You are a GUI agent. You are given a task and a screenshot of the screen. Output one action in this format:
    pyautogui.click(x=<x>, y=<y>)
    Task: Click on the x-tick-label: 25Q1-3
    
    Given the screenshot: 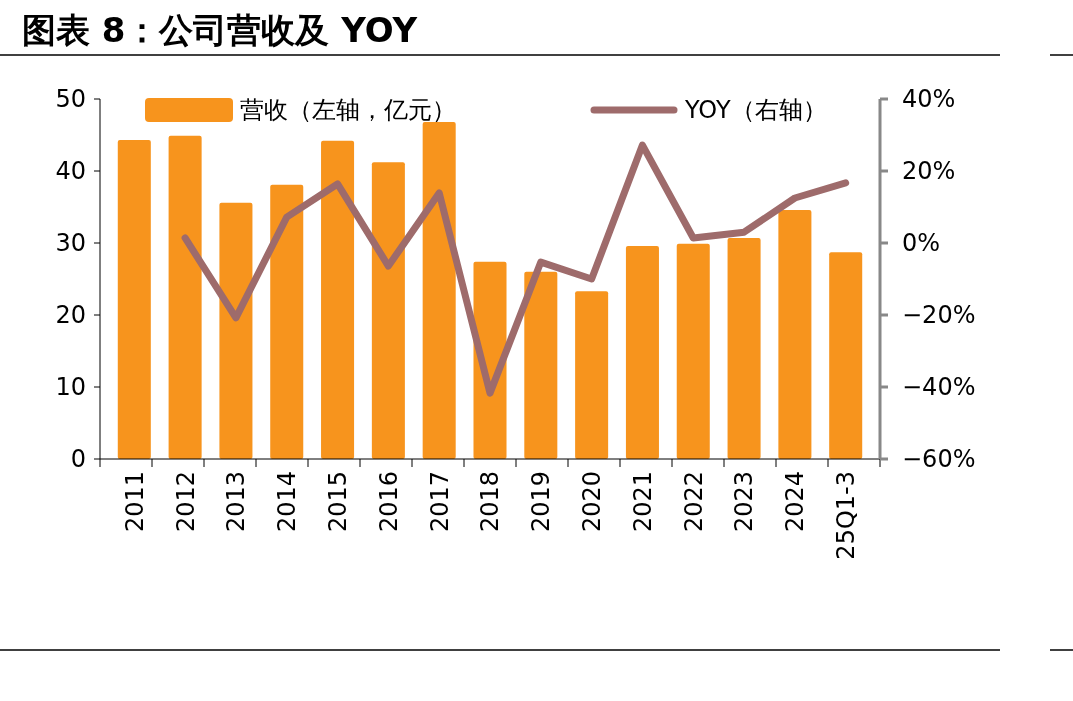 What is the action you would take?
    pyautogui.click(x=846, y=515)
    